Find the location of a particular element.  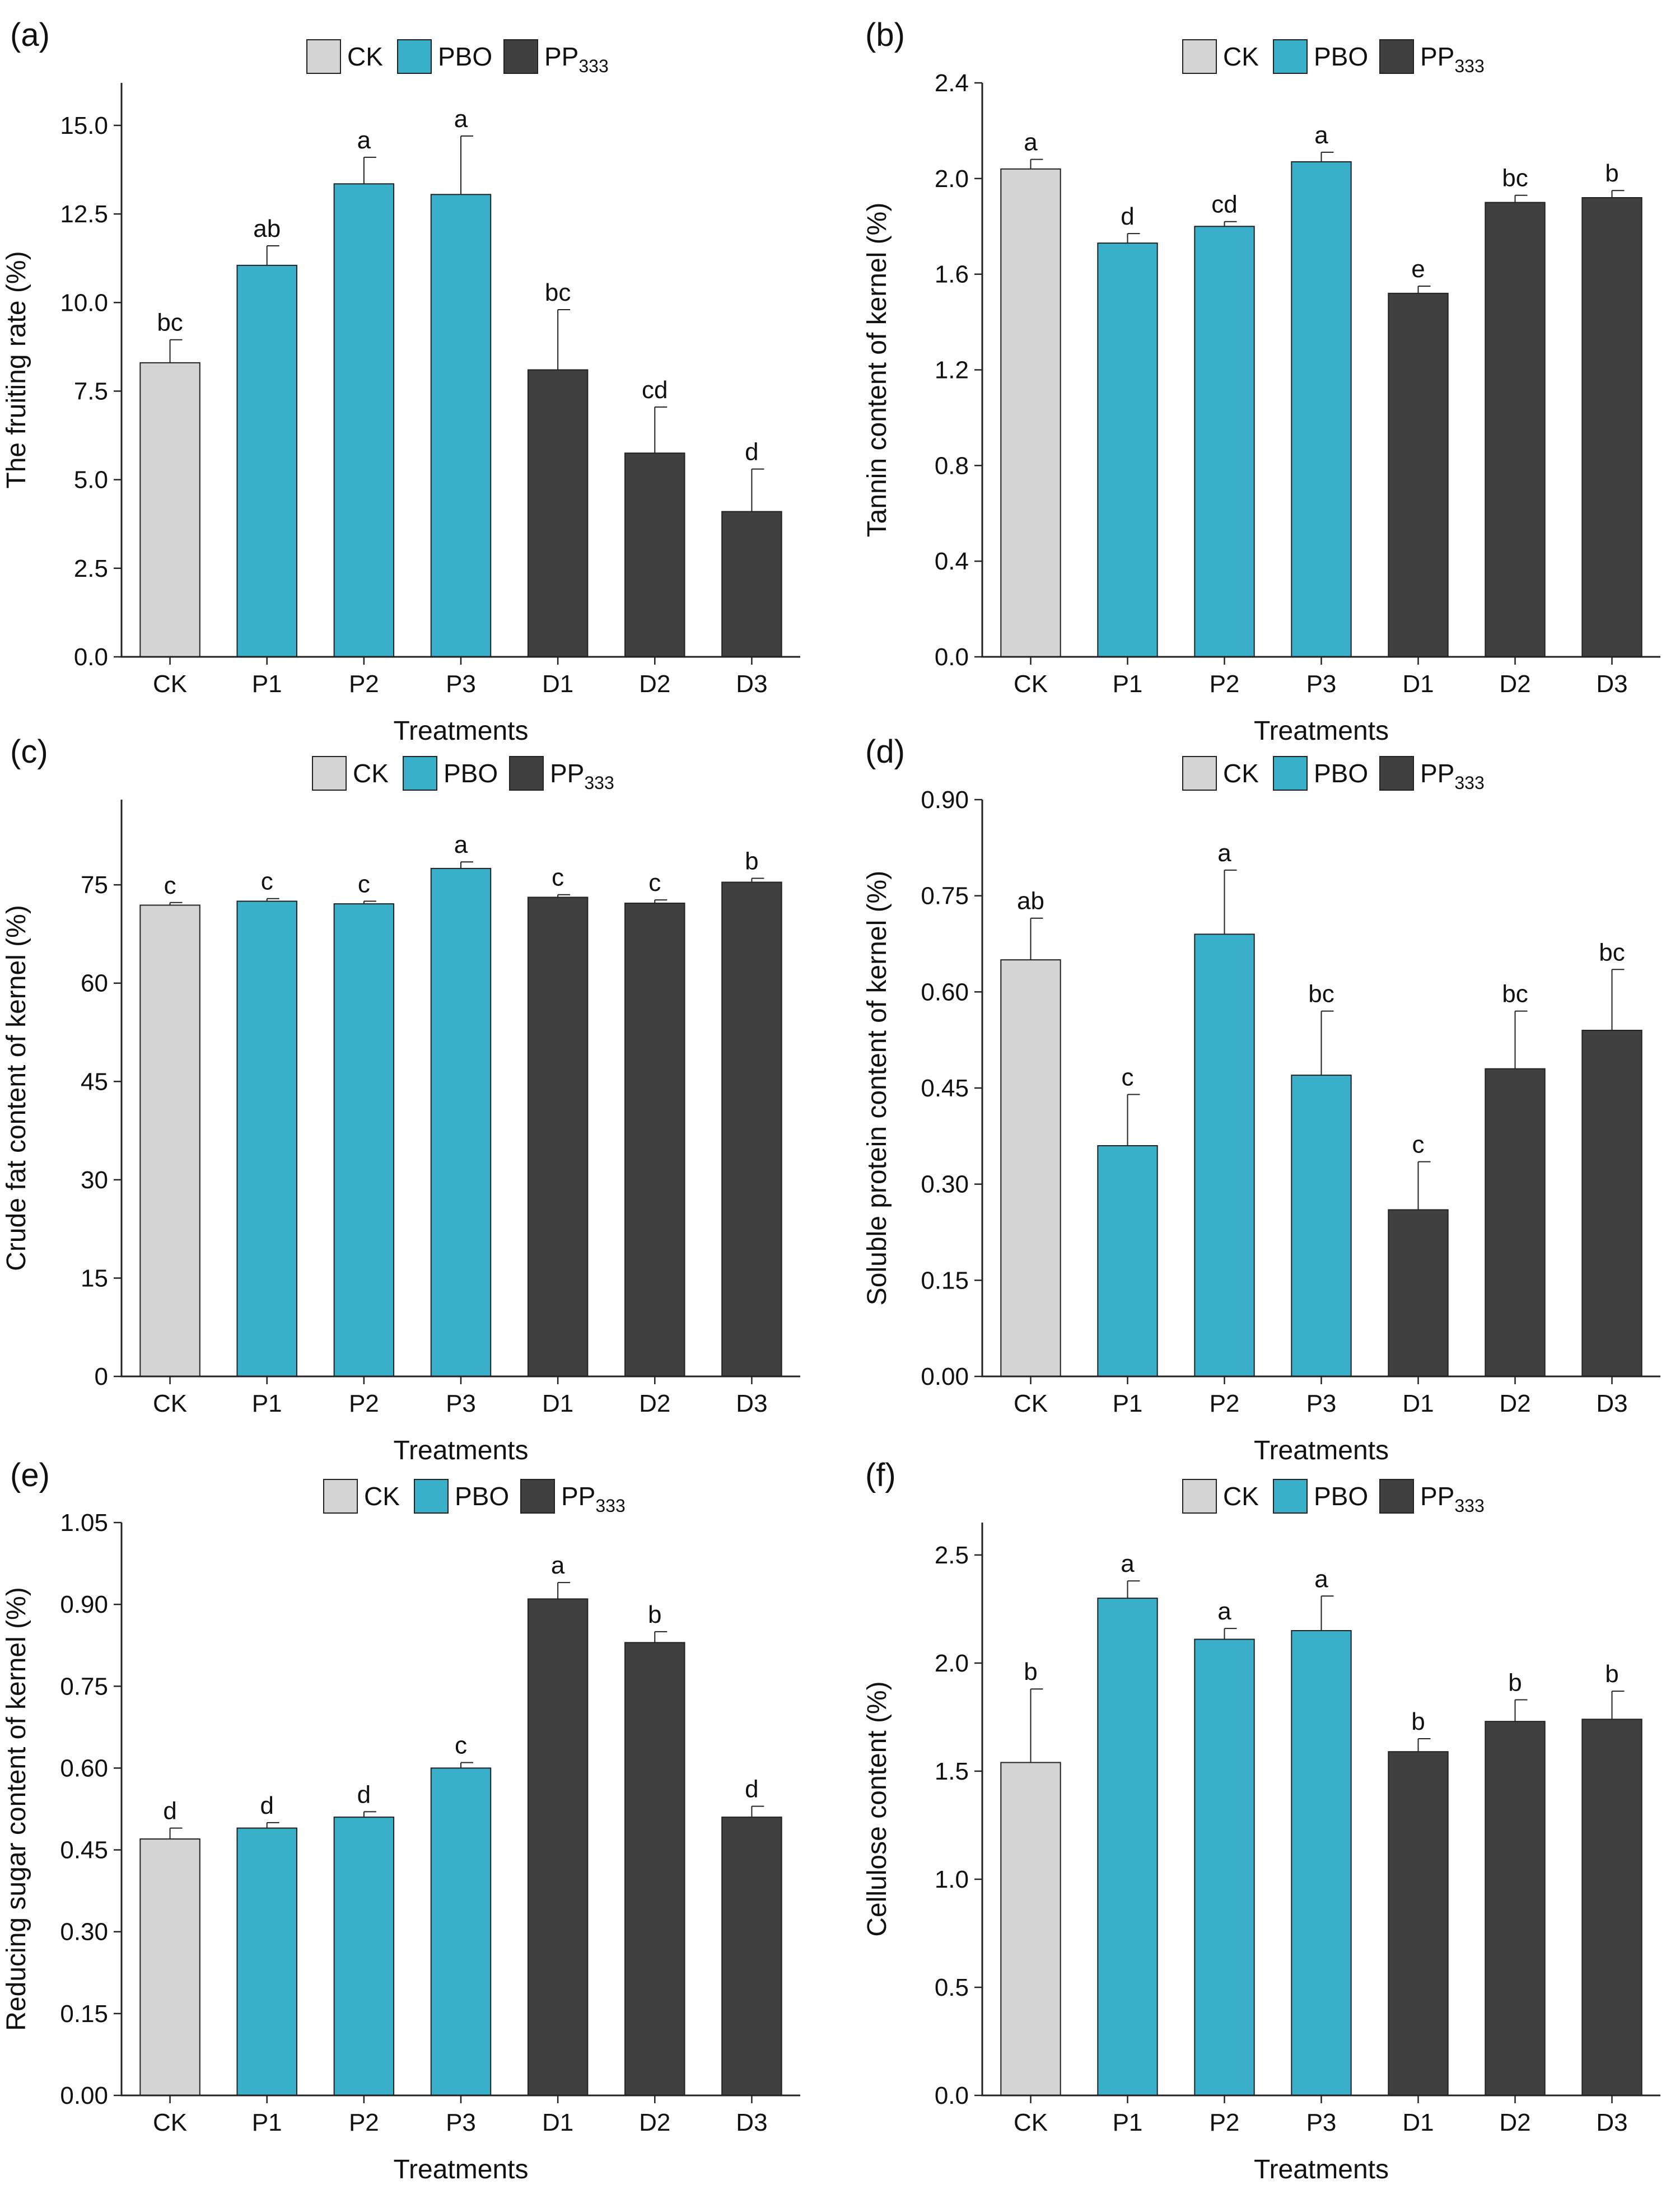

legend: CK PBO PP333 is located at coordinates (463, 774).